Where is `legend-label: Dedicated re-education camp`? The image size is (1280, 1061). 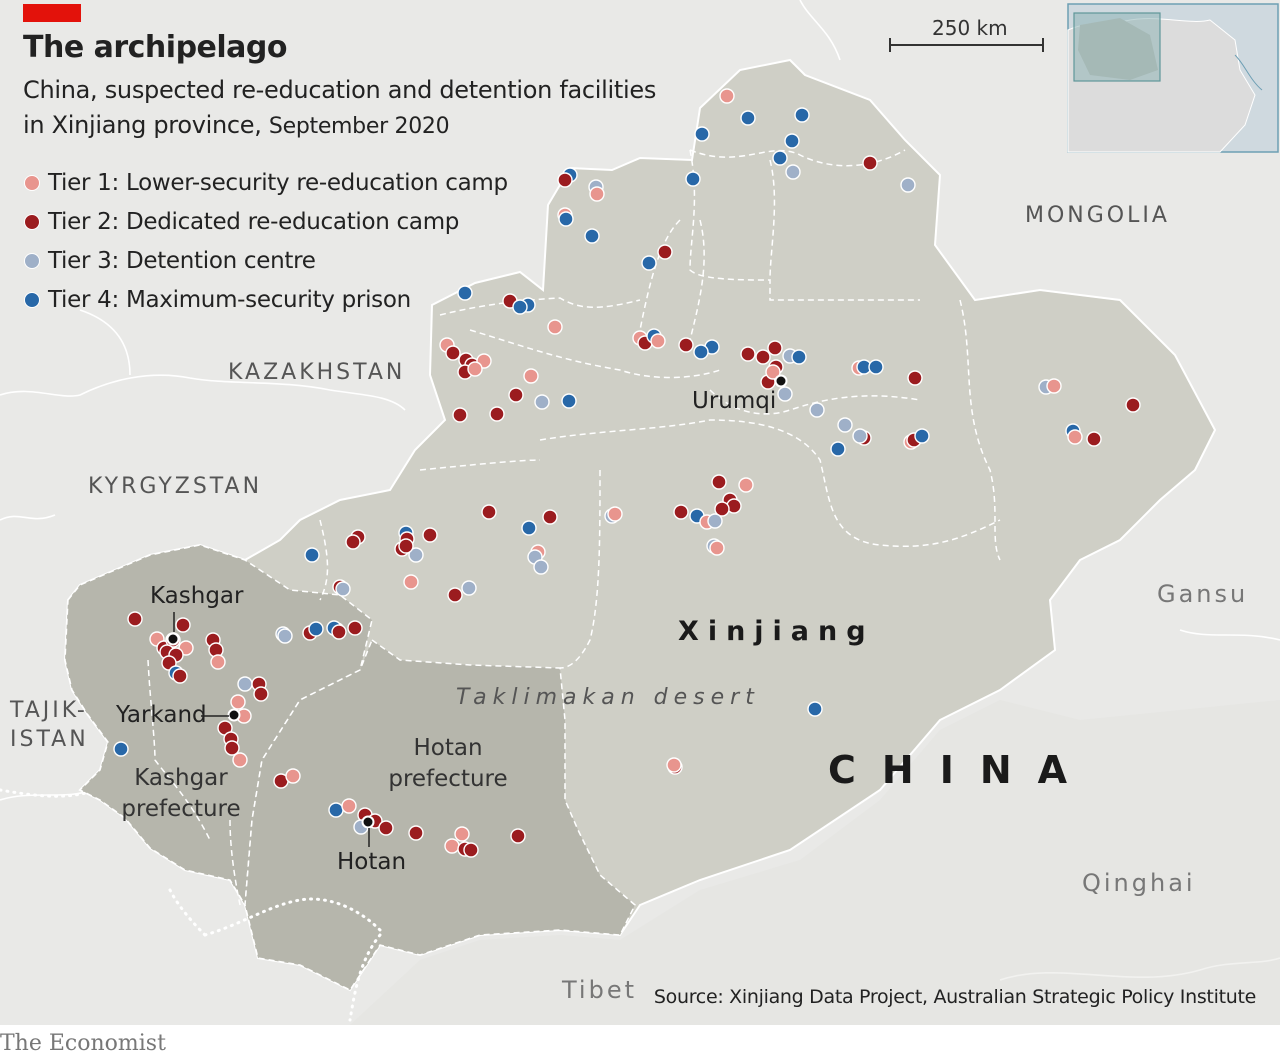 legend-label: Dedicated re-education camp is located at coordinates (292, 222).